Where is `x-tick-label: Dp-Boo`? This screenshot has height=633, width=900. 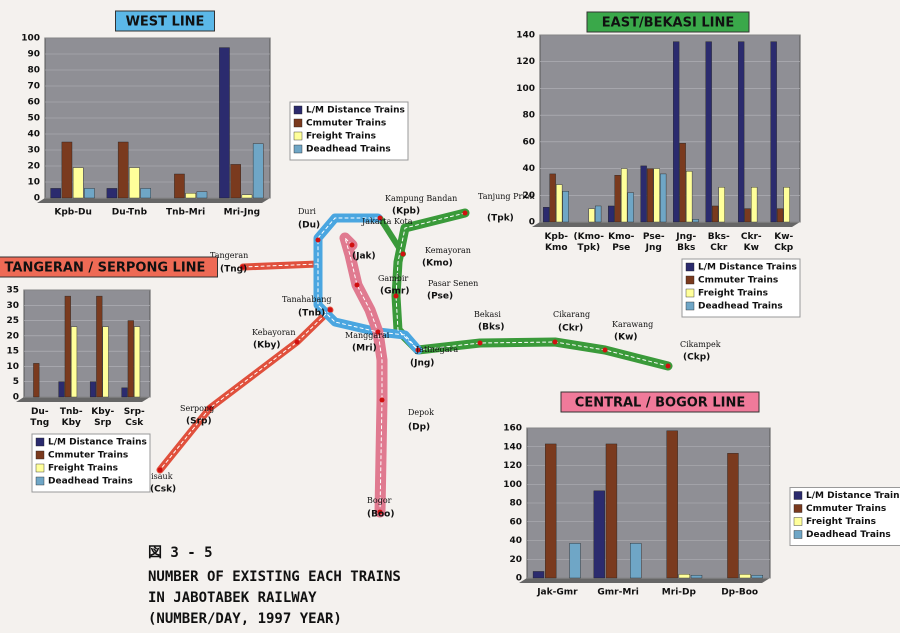
x-tick-label: Dp-Boo is located at coordinates (739, 593).